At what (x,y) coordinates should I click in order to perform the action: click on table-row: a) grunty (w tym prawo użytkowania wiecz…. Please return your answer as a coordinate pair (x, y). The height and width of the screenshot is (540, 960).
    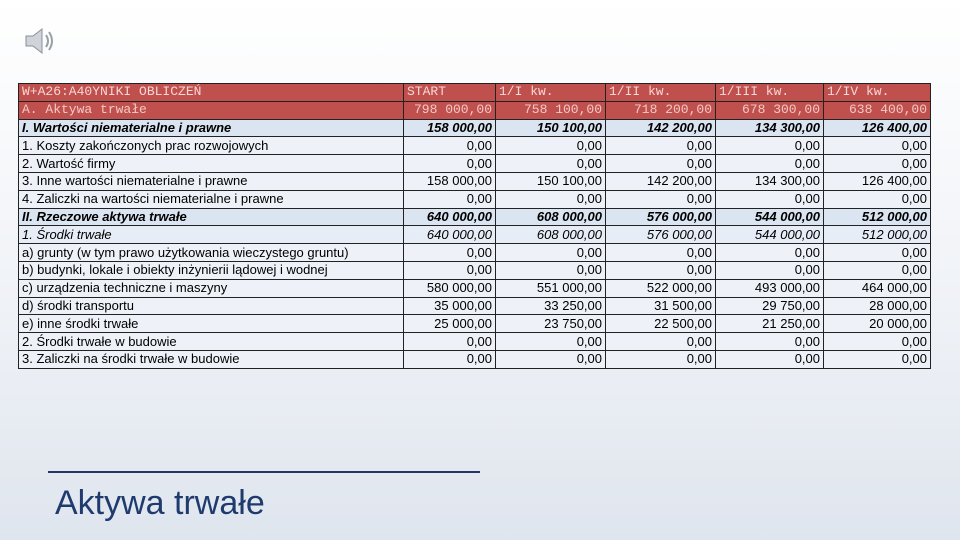
    Looking at the image, I should click on (474, 252).